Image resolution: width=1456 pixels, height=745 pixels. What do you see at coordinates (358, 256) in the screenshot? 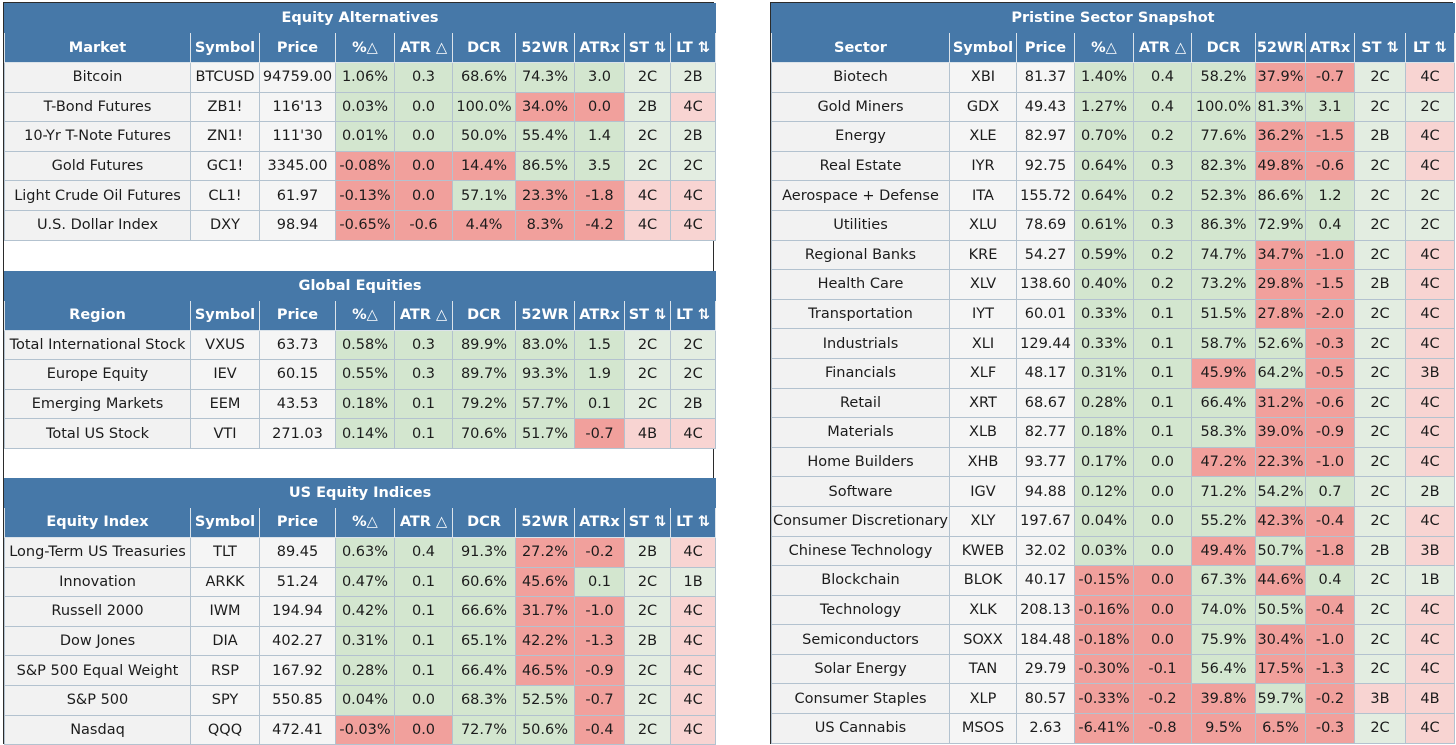
I see `section-spacer` at bounding box center [358, 256].